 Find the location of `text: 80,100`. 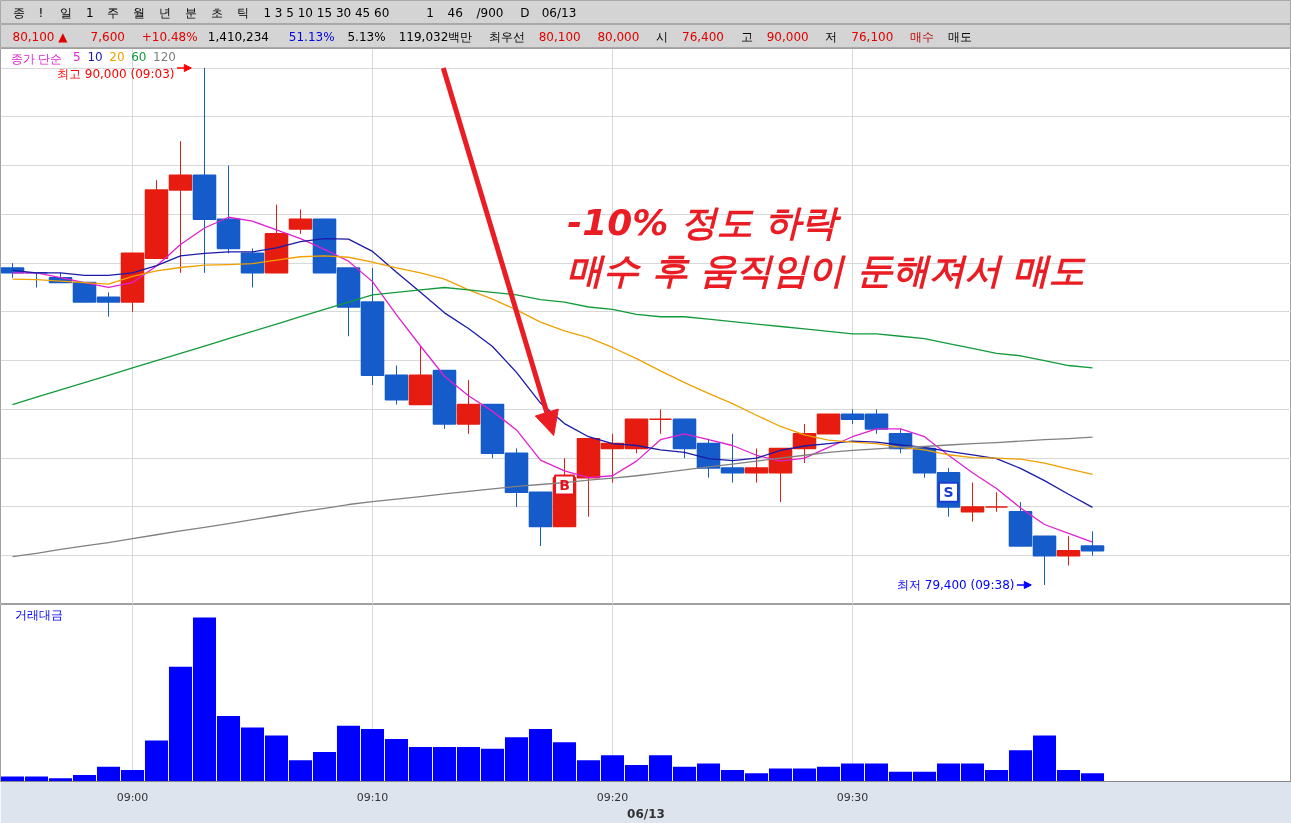

text: 80,100 is located at coordinates (559, 37).